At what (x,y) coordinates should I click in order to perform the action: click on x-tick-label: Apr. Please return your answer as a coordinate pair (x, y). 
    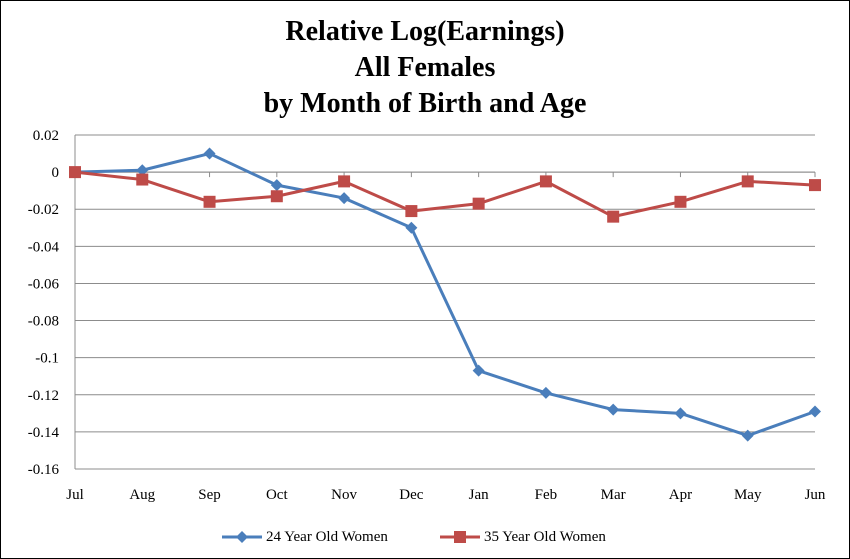
    Looking at the image, I should click on (680, 495).